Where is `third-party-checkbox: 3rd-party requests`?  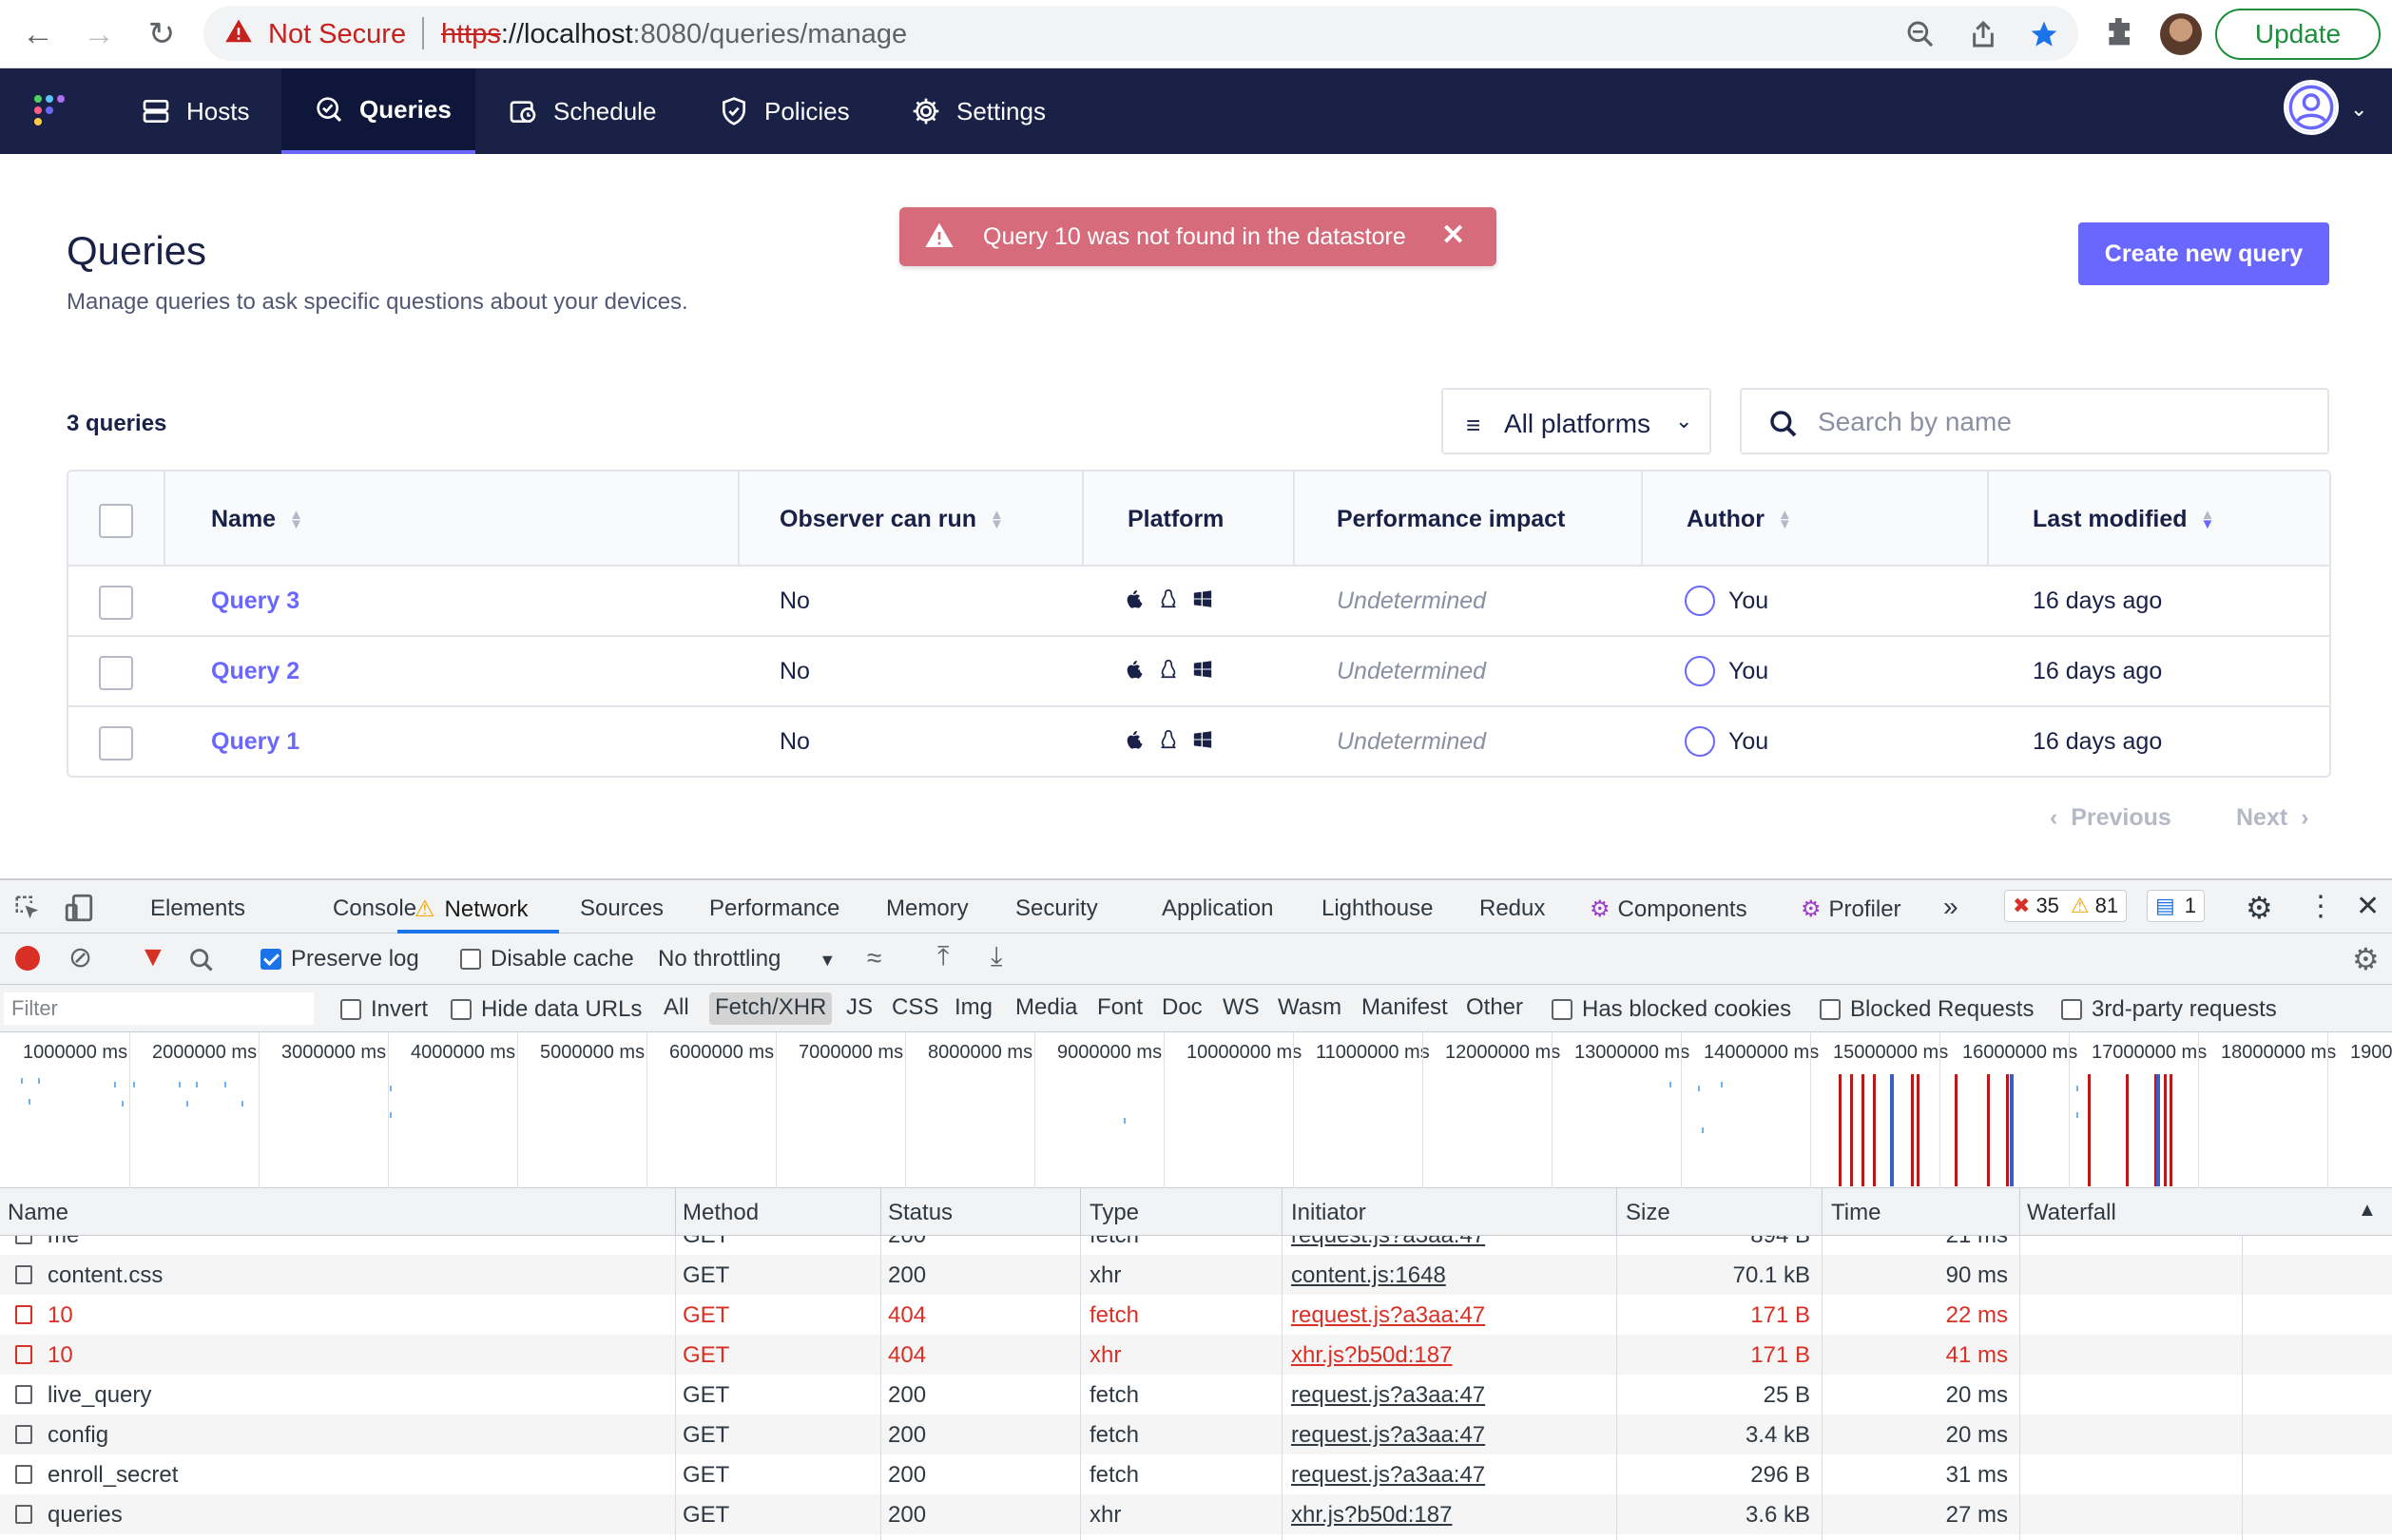
third-party-checkbox: 3rd-party requests is located at coordinates (2169, 1010).